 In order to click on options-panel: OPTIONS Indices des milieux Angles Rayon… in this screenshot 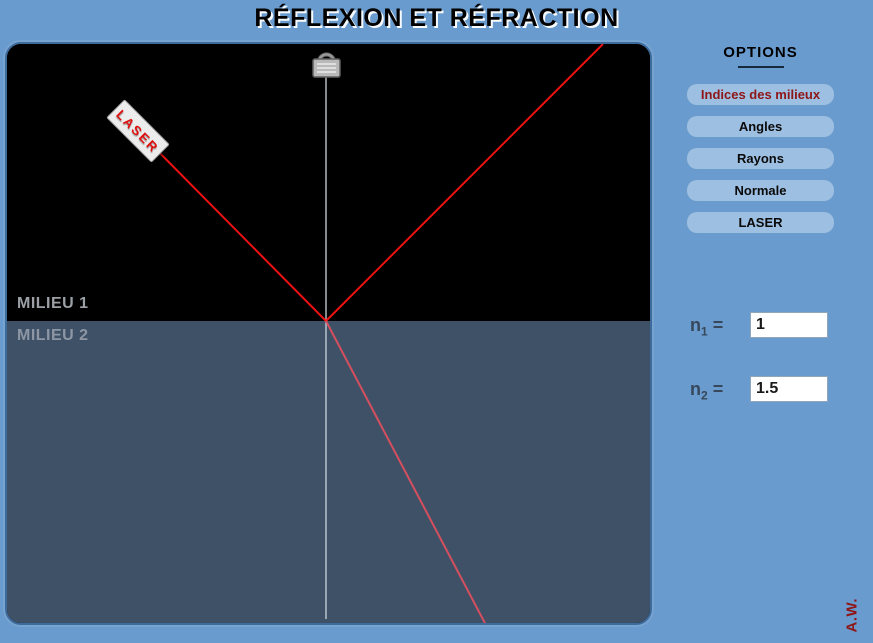, I will do `click(760, 144)`.